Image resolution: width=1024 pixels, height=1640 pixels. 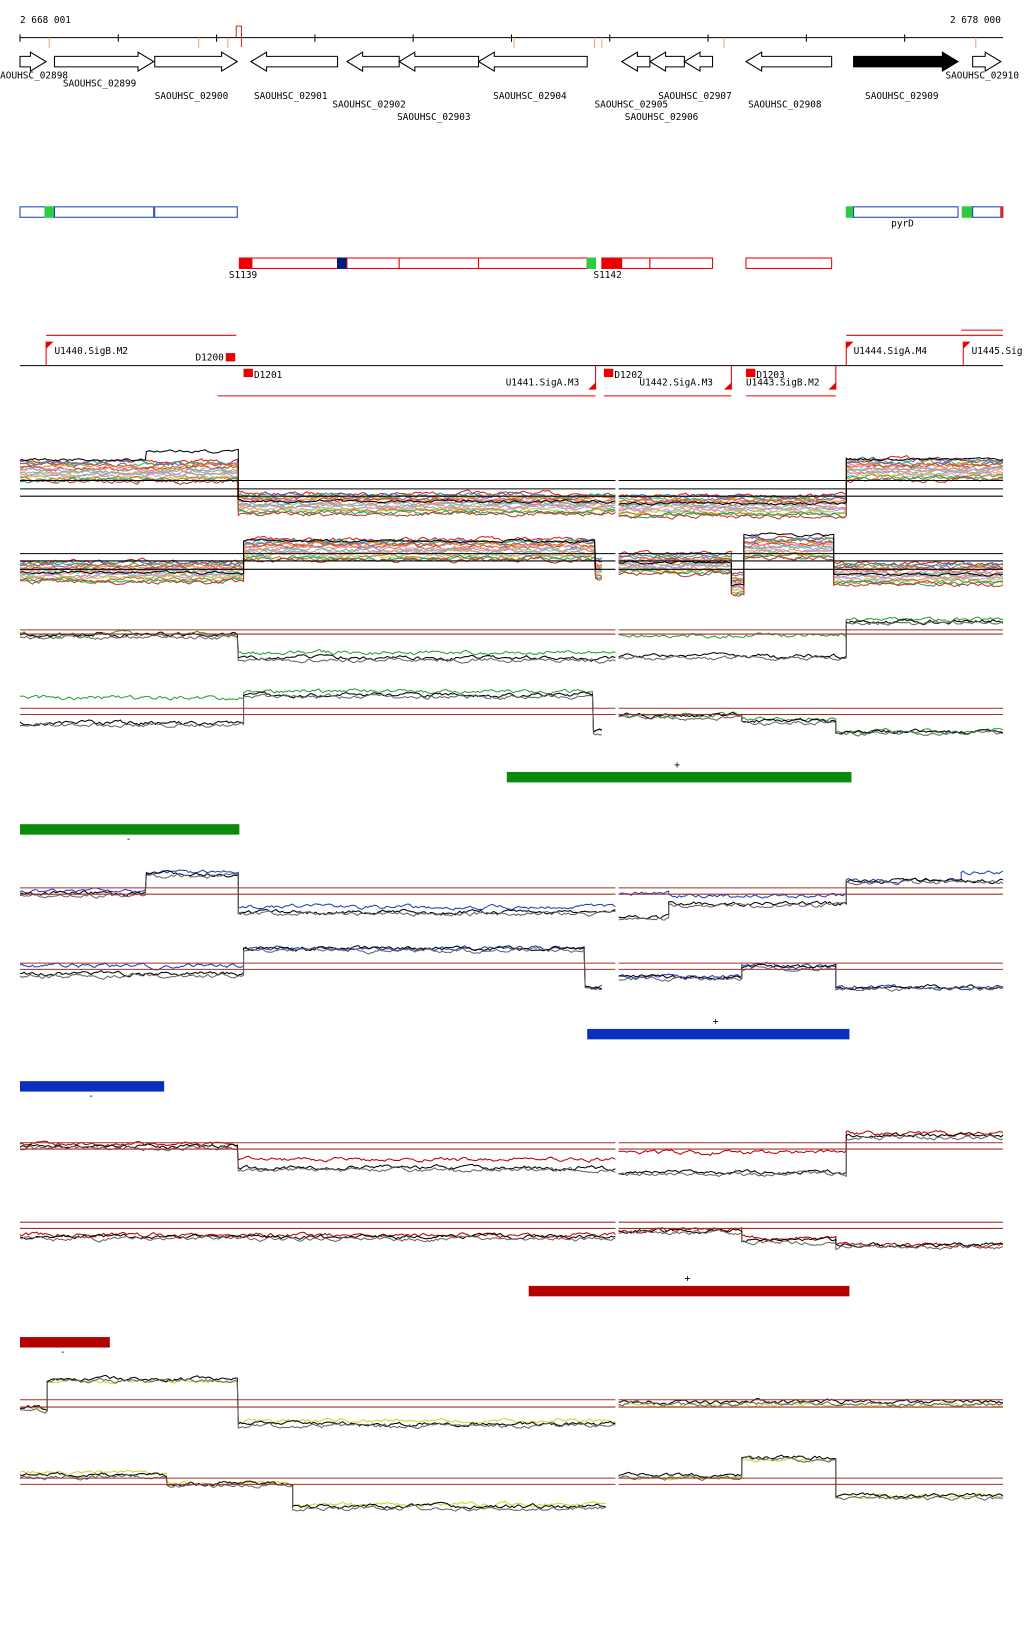 I want to click on gene-label: SAOUHSC_02905, so click(x=632, y=105).